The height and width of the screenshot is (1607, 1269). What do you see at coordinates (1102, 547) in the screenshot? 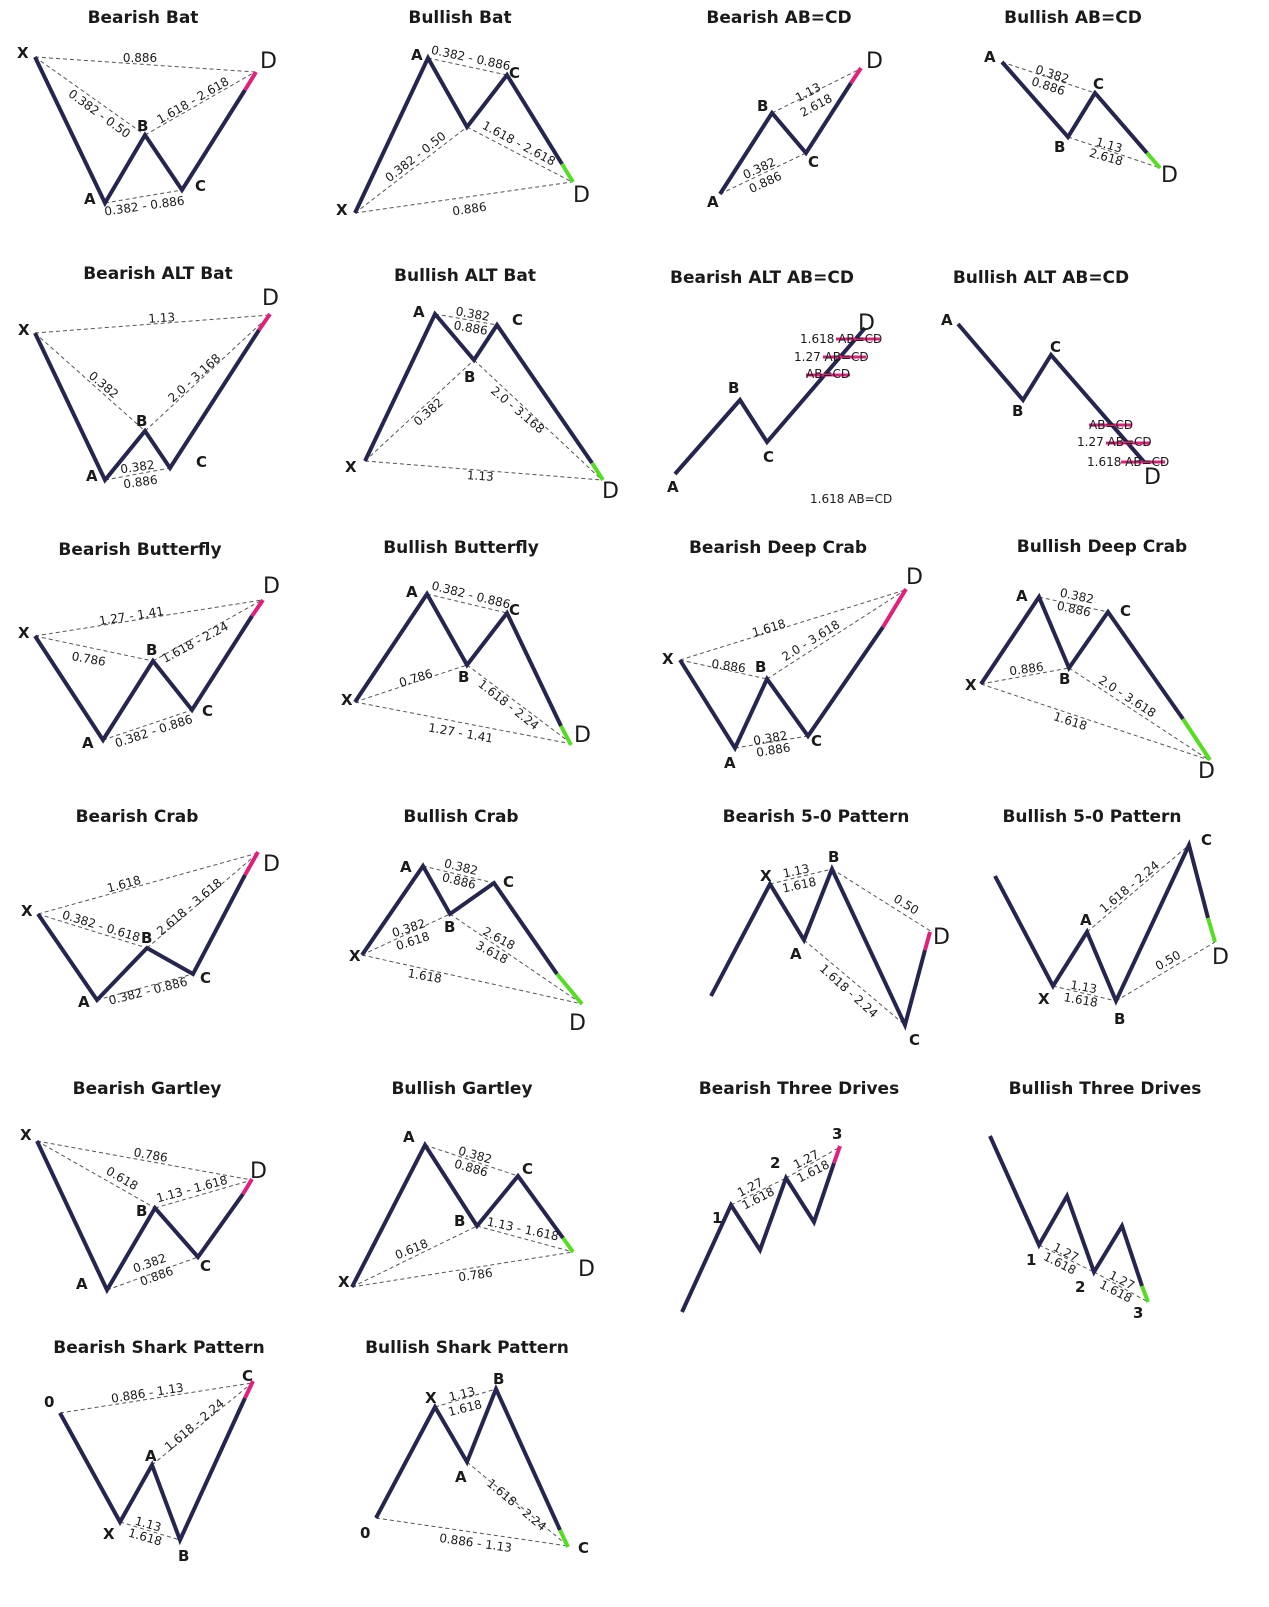
I see `title-bullish-deep-crab: Bullish Deep Crab` at bounding box center [1102, 547].